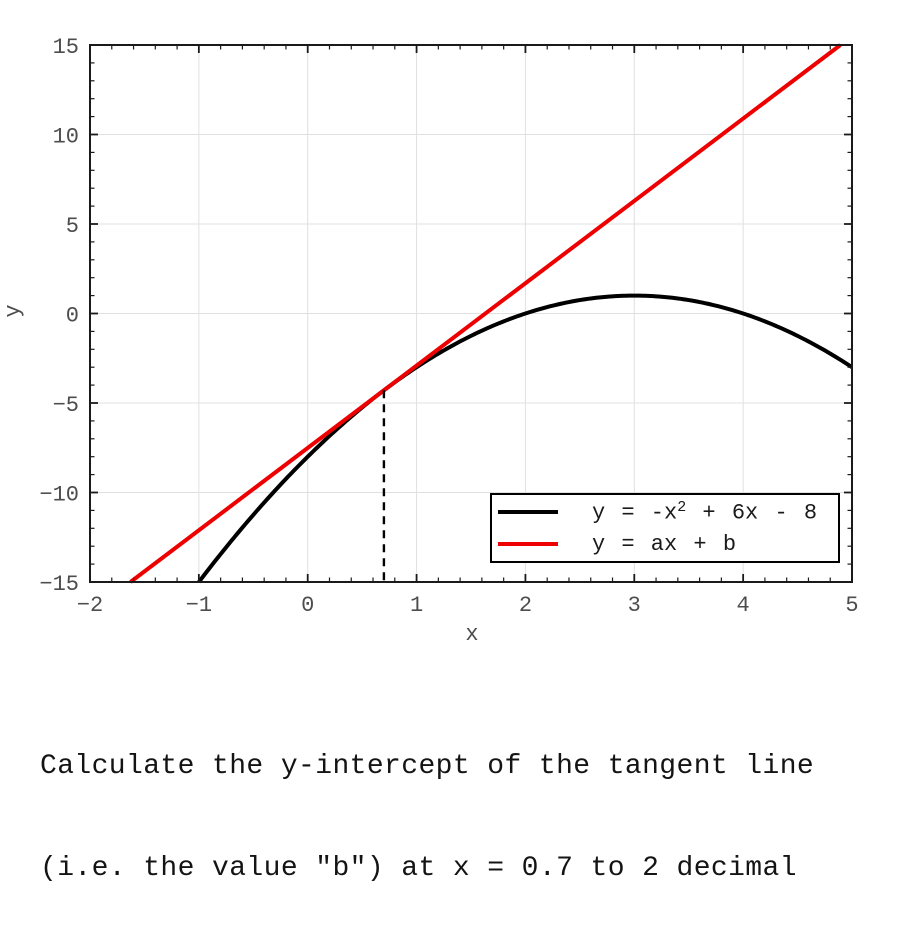  I want to click on legend-line-sample-parabola, so click(528, 512).